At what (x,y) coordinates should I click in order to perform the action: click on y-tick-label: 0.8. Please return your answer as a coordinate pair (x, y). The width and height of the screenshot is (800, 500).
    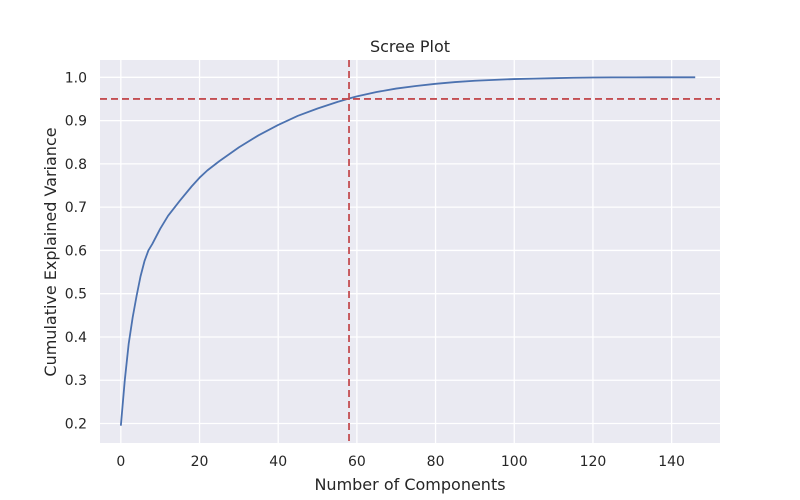
    Looking at the image, I should click on (76, 165).